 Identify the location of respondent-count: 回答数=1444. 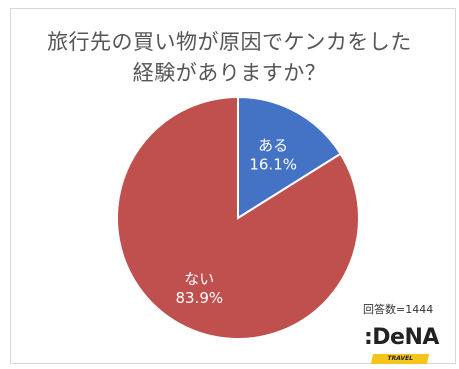
(398, 309).